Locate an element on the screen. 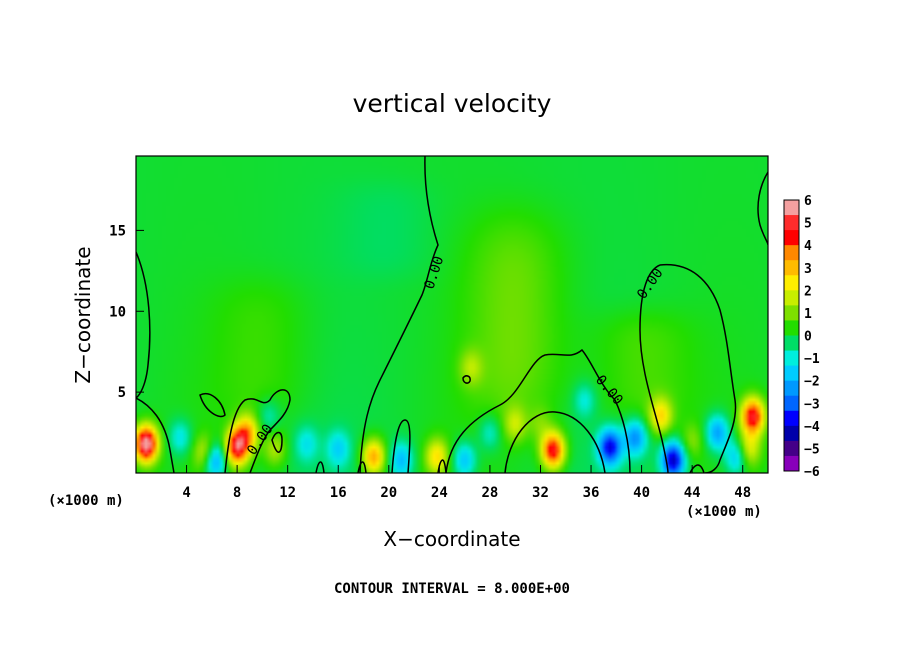 Image resolution: width=904 pixels, height=654 pixels. x-tick-label: 4 is located at coordinates (186, 493).